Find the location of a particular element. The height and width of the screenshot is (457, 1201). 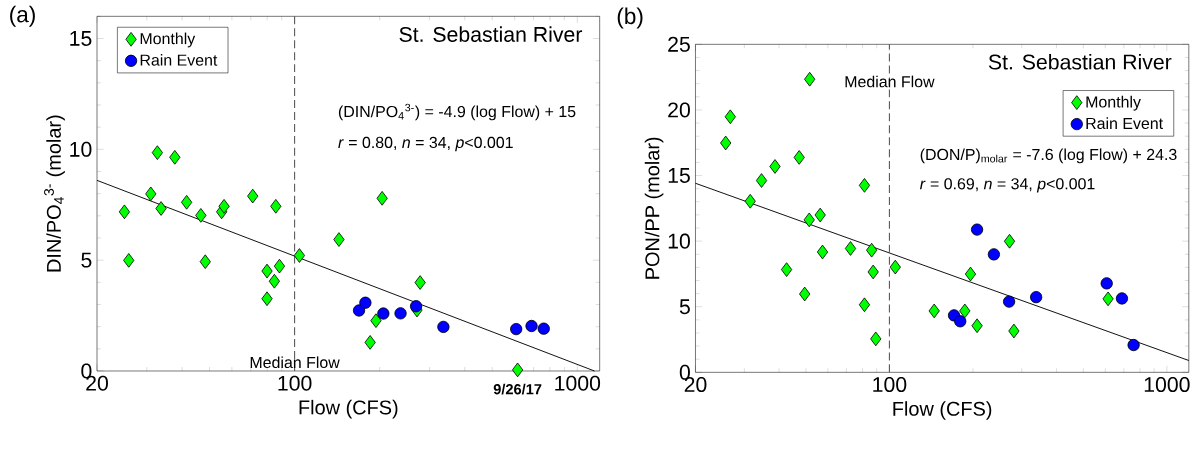

y-tick-label: 20 is located at coordinates (679, 110).